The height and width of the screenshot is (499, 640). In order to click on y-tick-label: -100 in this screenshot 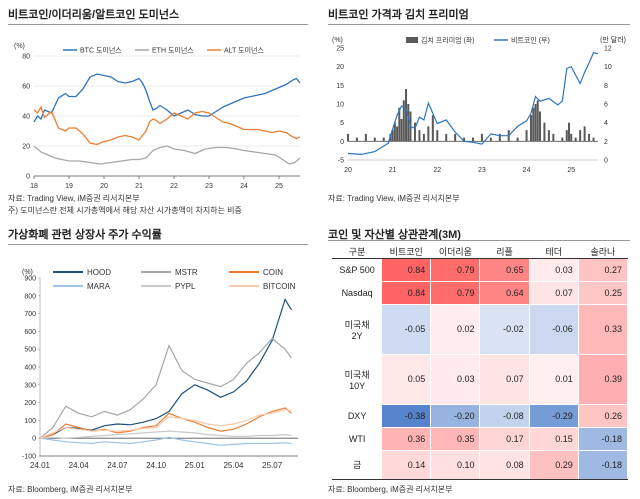, I will do `click(29, 457)`.